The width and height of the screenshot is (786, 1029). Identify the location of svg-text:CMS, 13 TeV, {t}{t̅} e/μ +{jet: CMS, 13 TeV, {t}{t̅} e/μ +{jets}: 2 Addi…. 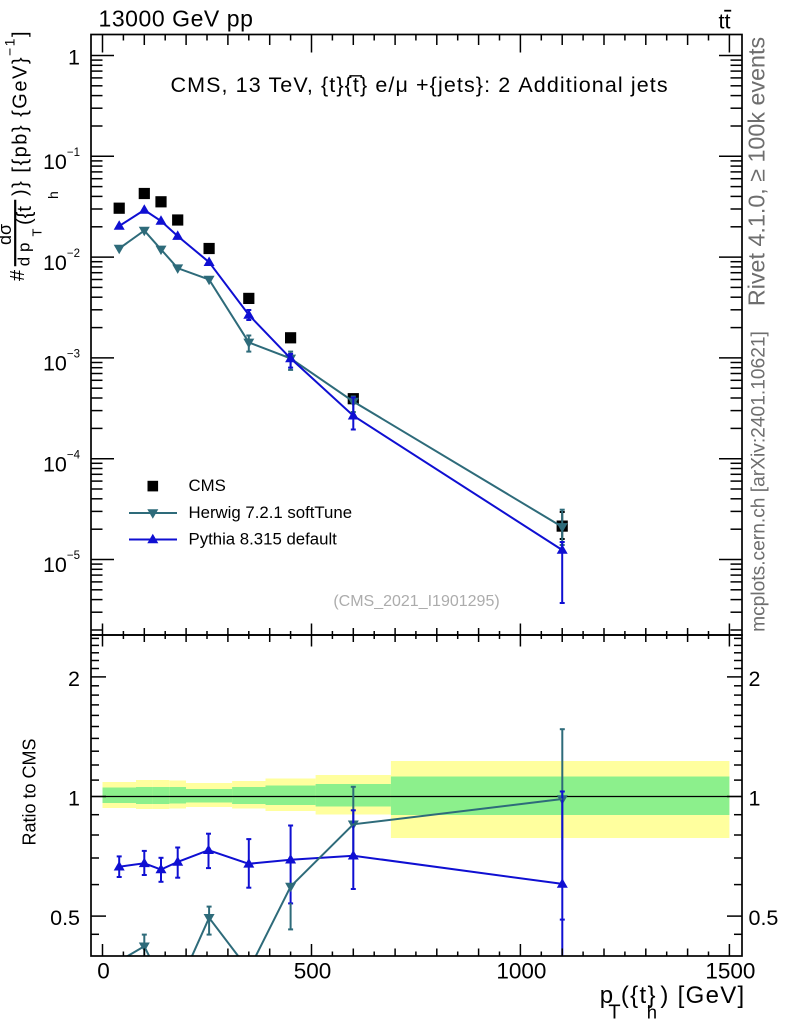
(419, 85).